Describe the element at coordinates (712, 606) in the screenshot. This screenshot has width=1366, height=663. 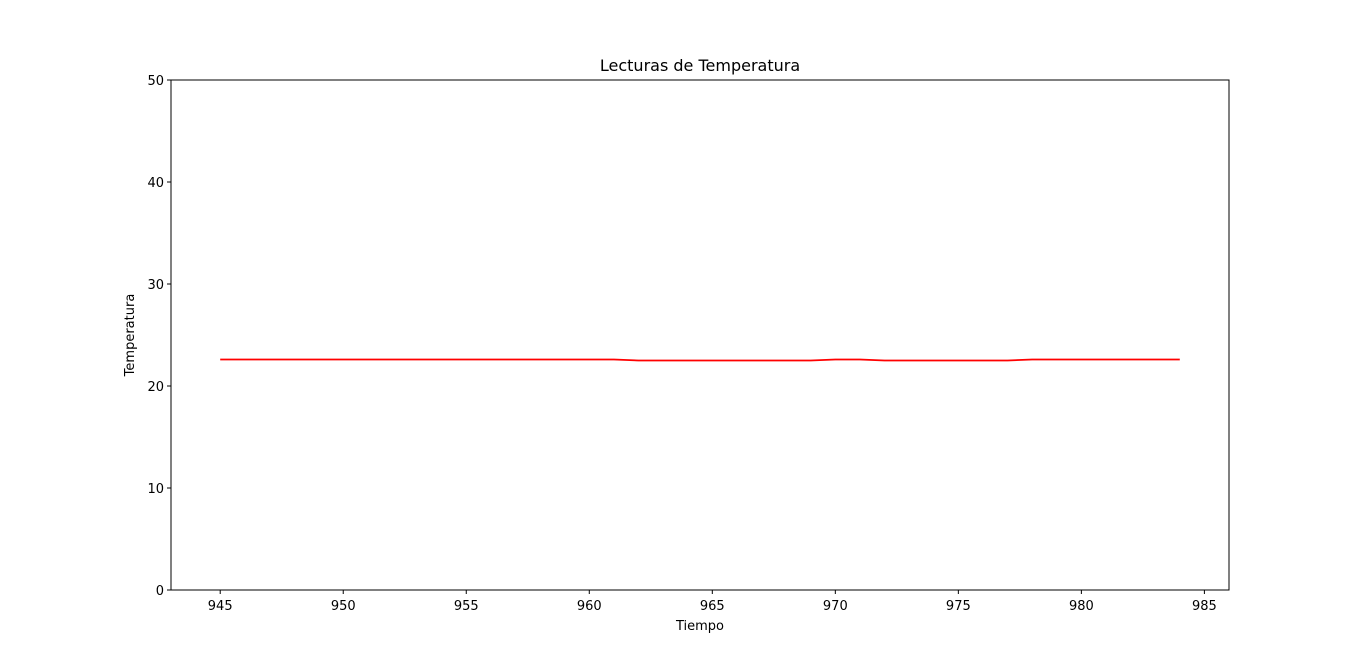
I see `x-tick-label: 965` at that location.